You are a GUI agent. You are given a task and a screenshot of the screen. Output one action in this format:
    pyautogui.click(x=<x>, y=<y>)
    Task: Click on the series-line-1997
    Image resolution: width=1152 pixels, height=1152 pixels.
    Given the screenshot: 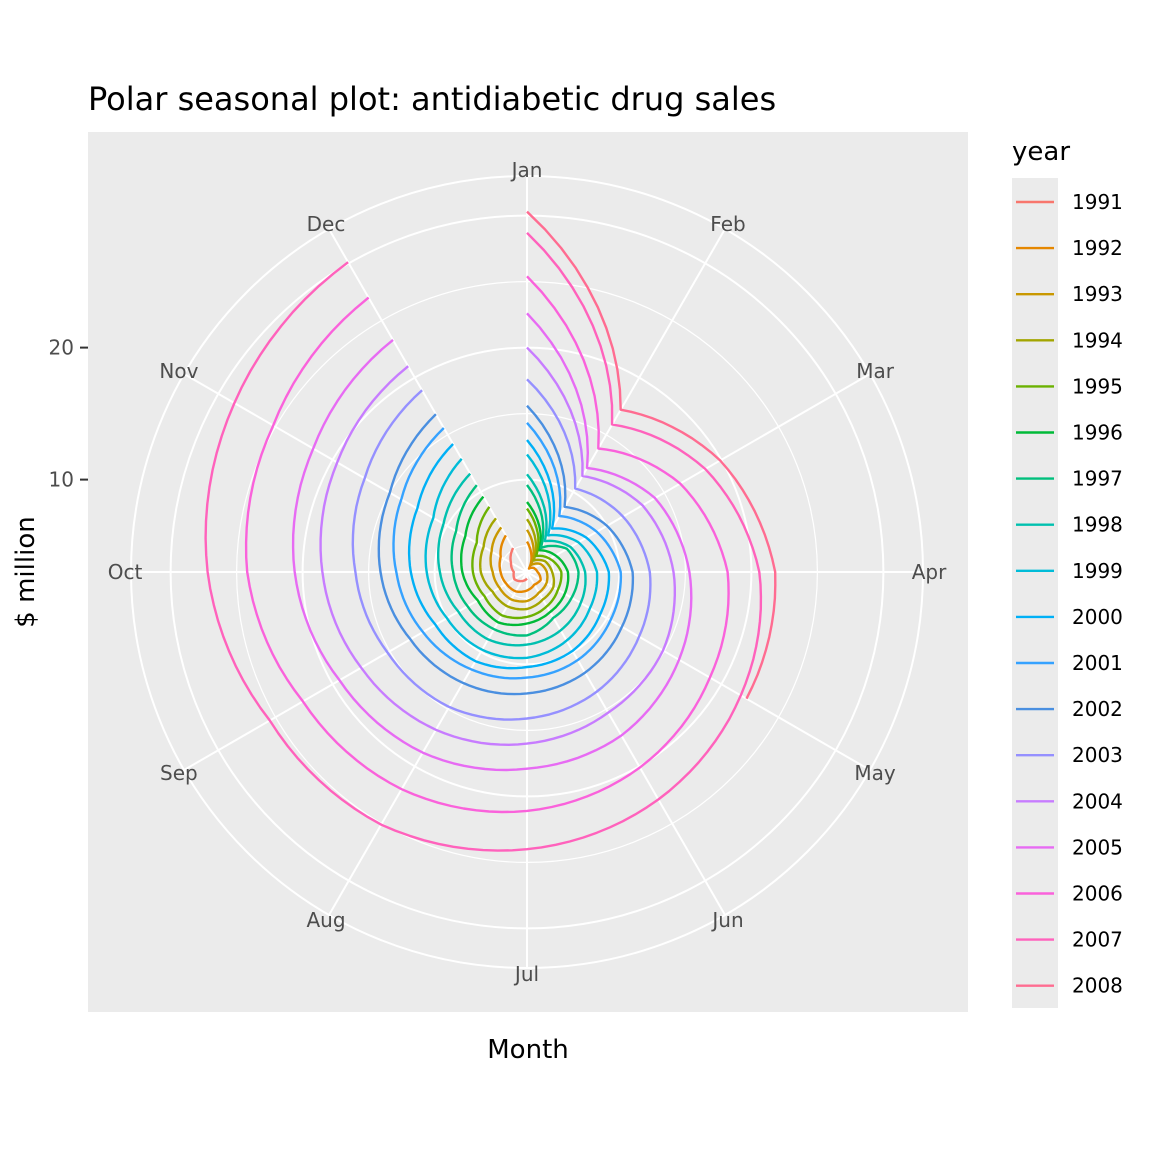 What is the action you would take?
    pyautogui.click(x=515, y=560)
    